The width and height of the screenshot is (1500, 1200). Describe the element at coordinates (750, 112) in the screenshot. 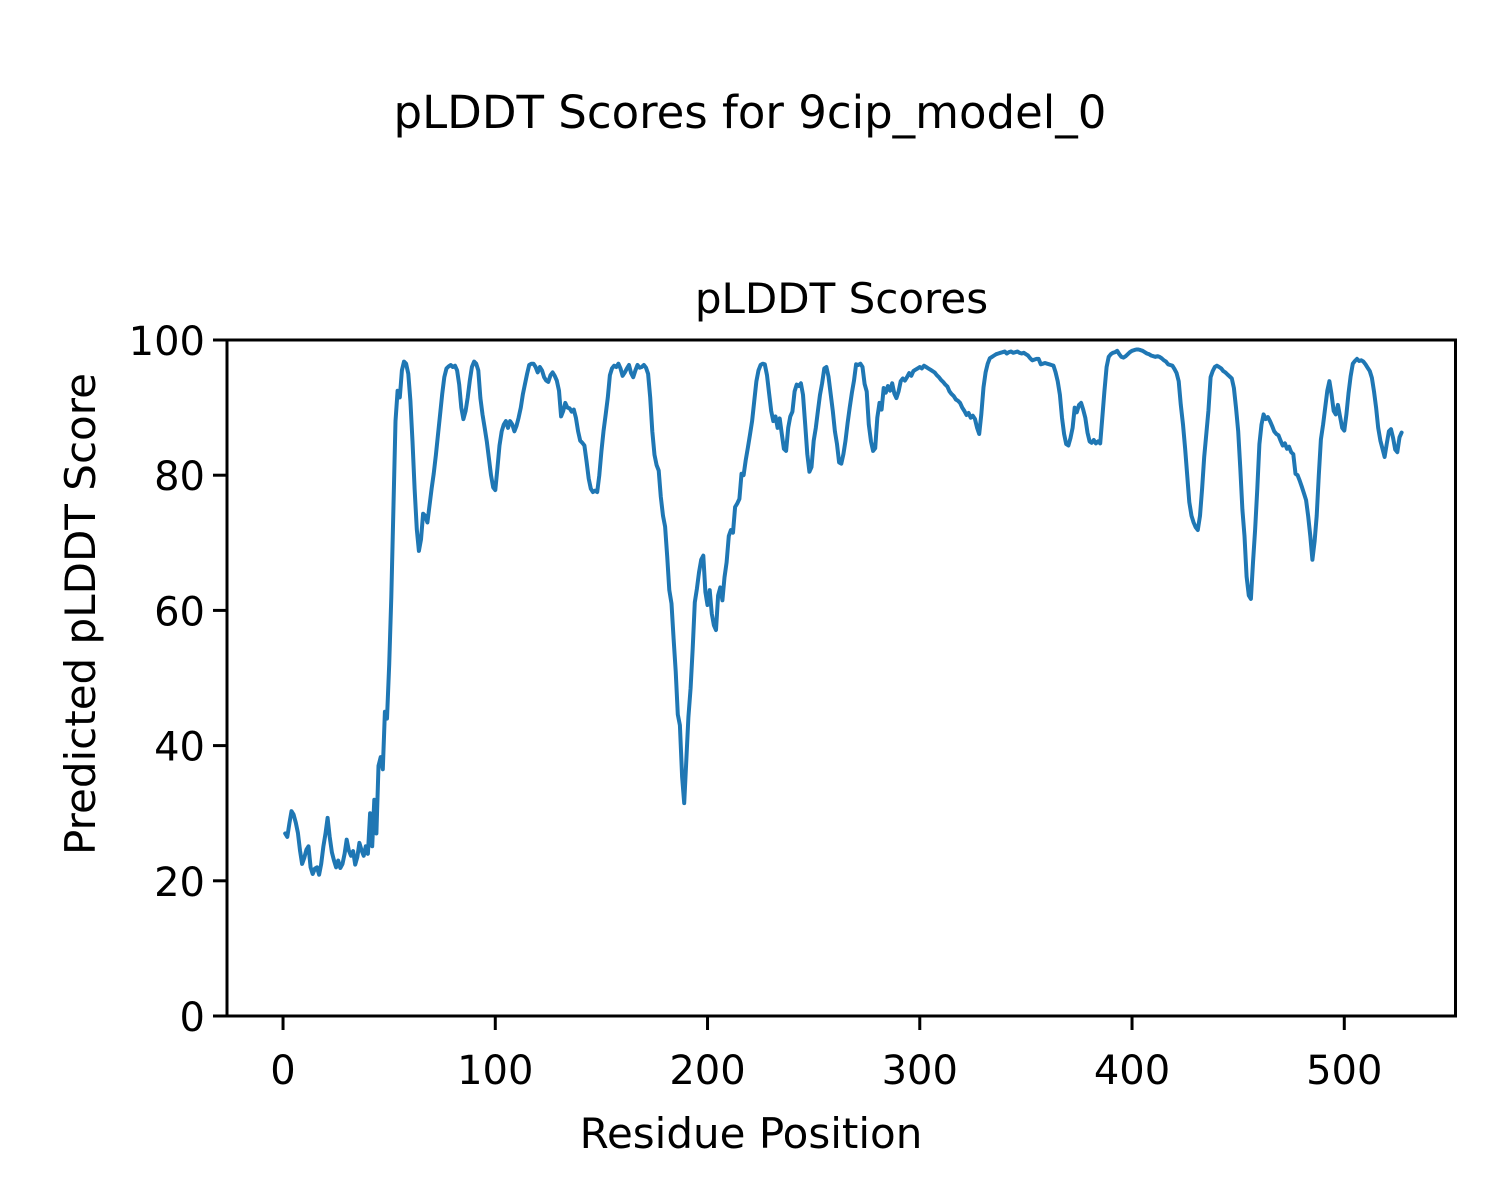

I see `figure-title: pLDDT Scores for 9cip_model_0` at that location.